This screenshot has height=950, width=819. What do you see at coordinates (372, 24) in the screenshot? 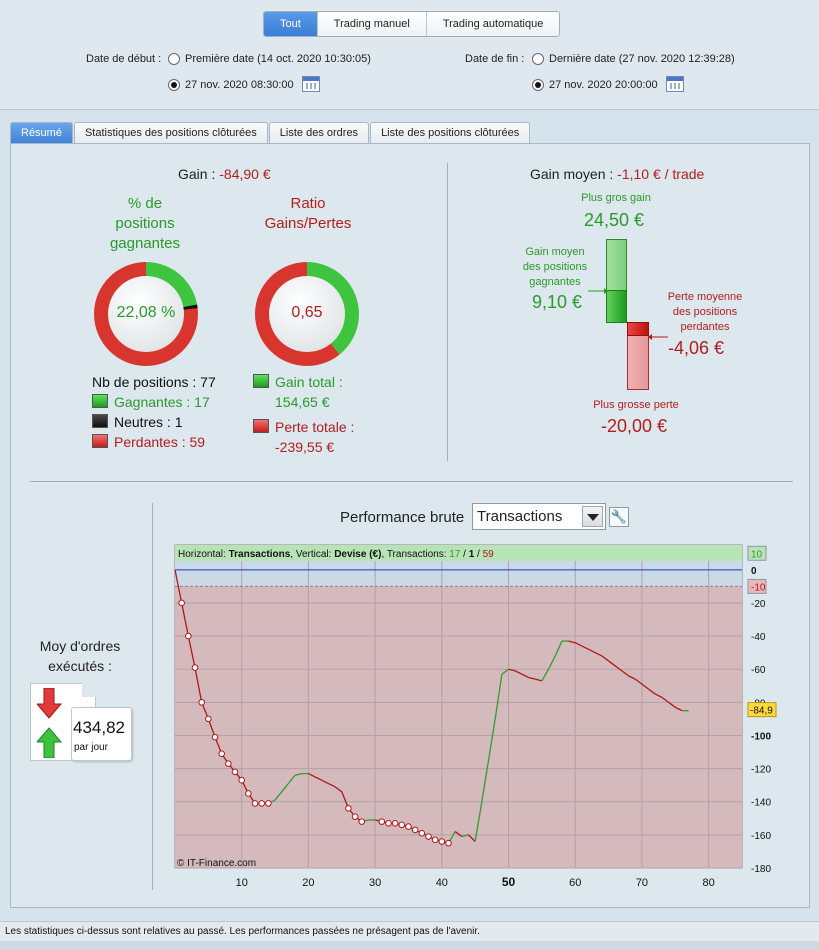
I see `mode-manual-button: Trading manuel` at bounding box center [372, 24].